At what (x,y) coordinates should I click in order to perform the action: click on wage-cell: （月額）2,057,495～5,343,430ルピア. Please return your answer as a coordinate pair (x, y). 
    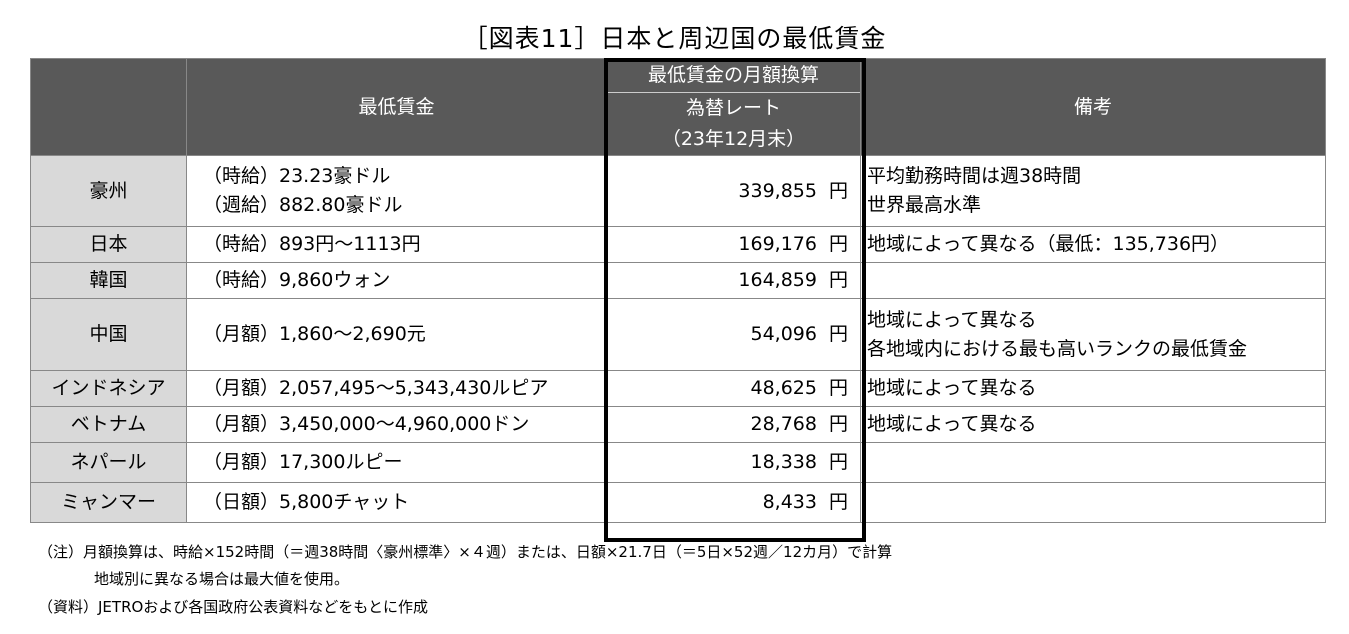
    Looking at the image, I should click on (396, 388).